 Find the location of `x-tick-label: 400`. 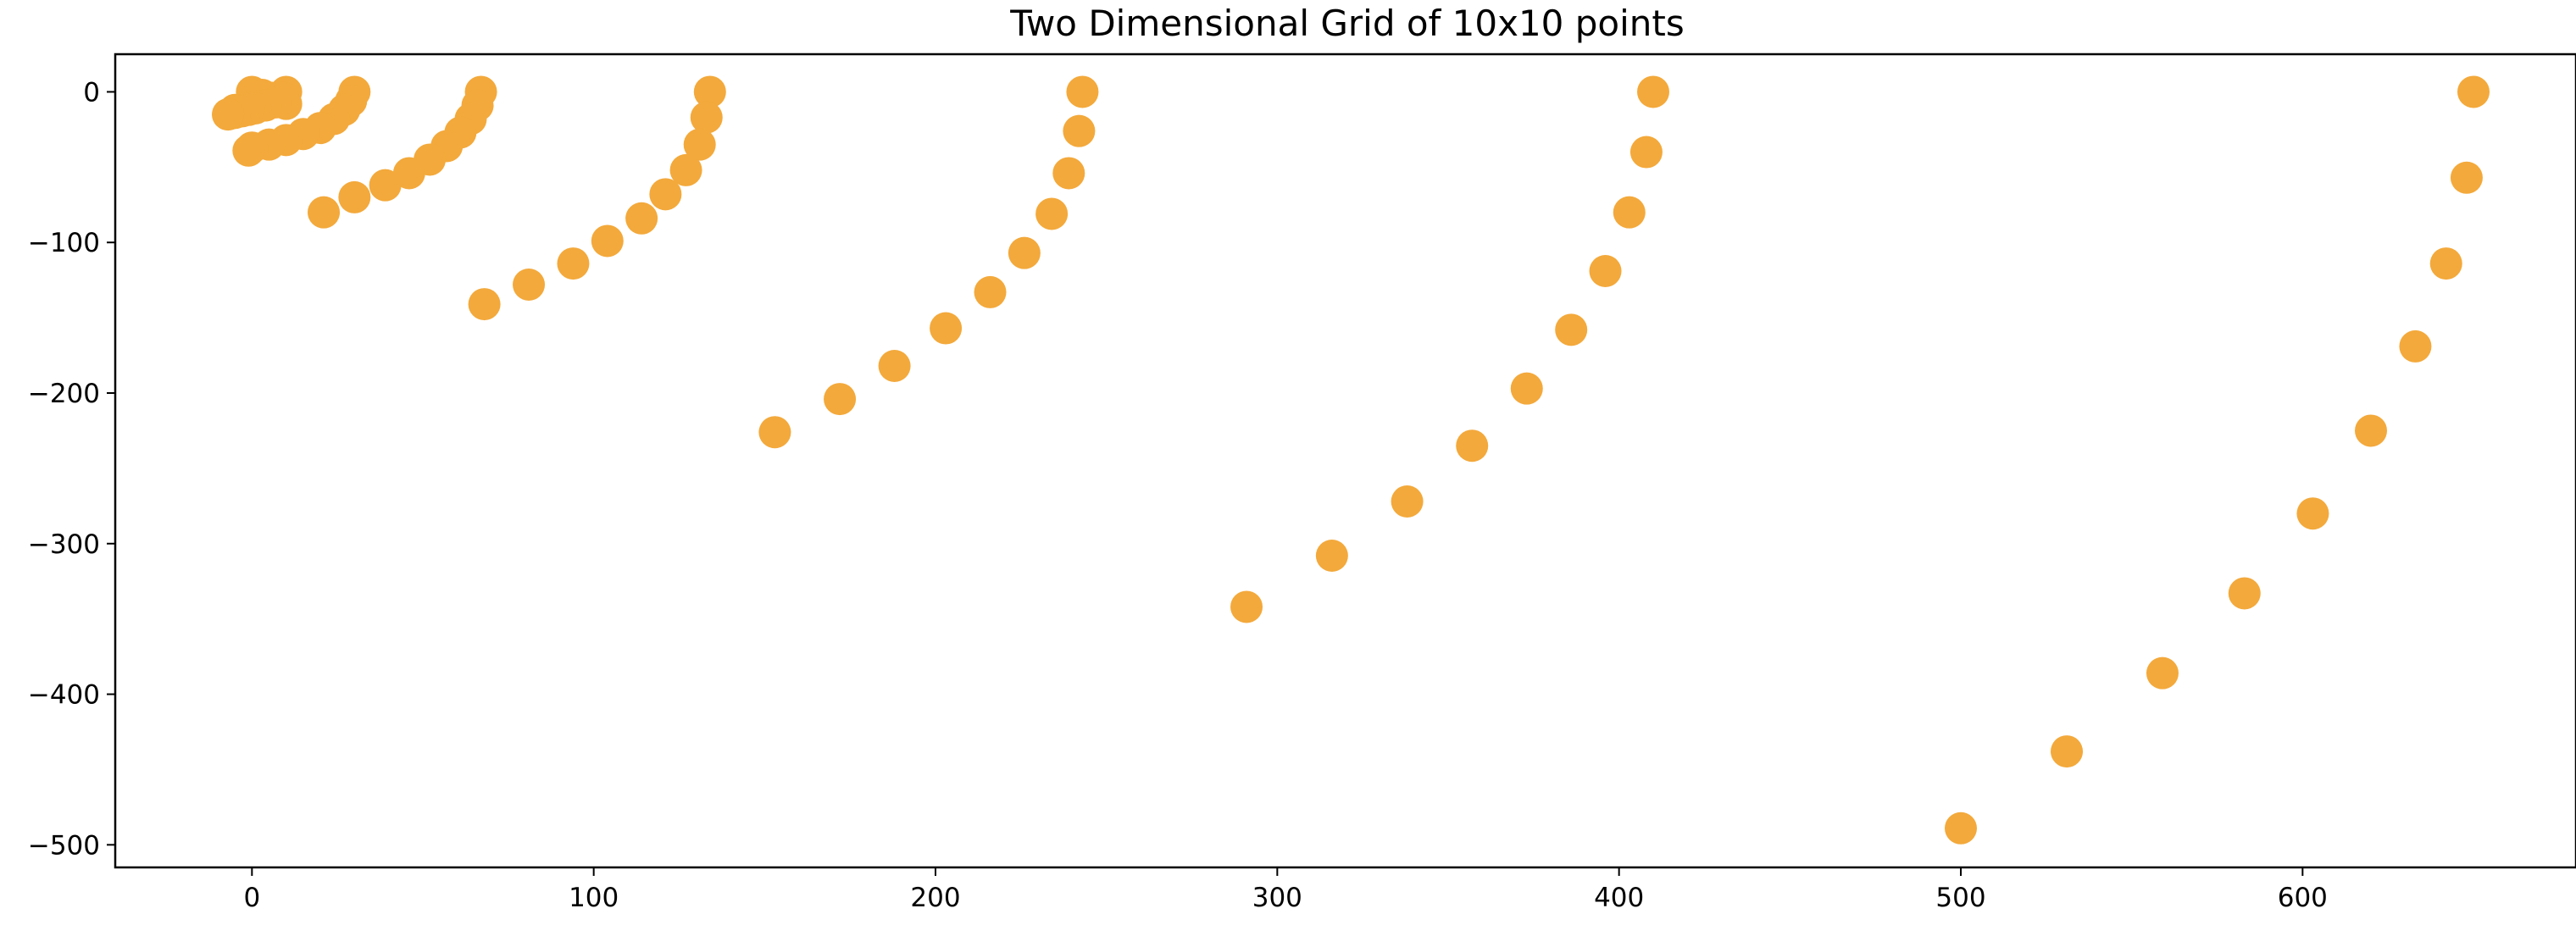

x-tick-label: 400 is located at coordinates (1619, 898).